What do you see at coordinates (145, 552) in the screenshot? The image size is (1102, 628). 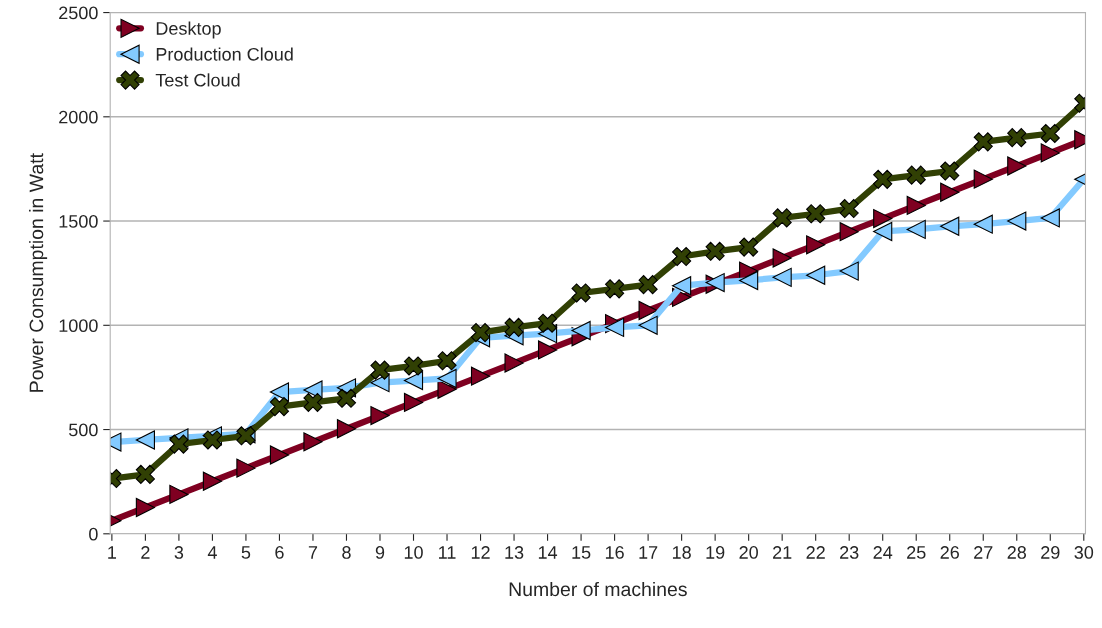 I see `x-tick-label: 2` at bounding box center [145, 552].